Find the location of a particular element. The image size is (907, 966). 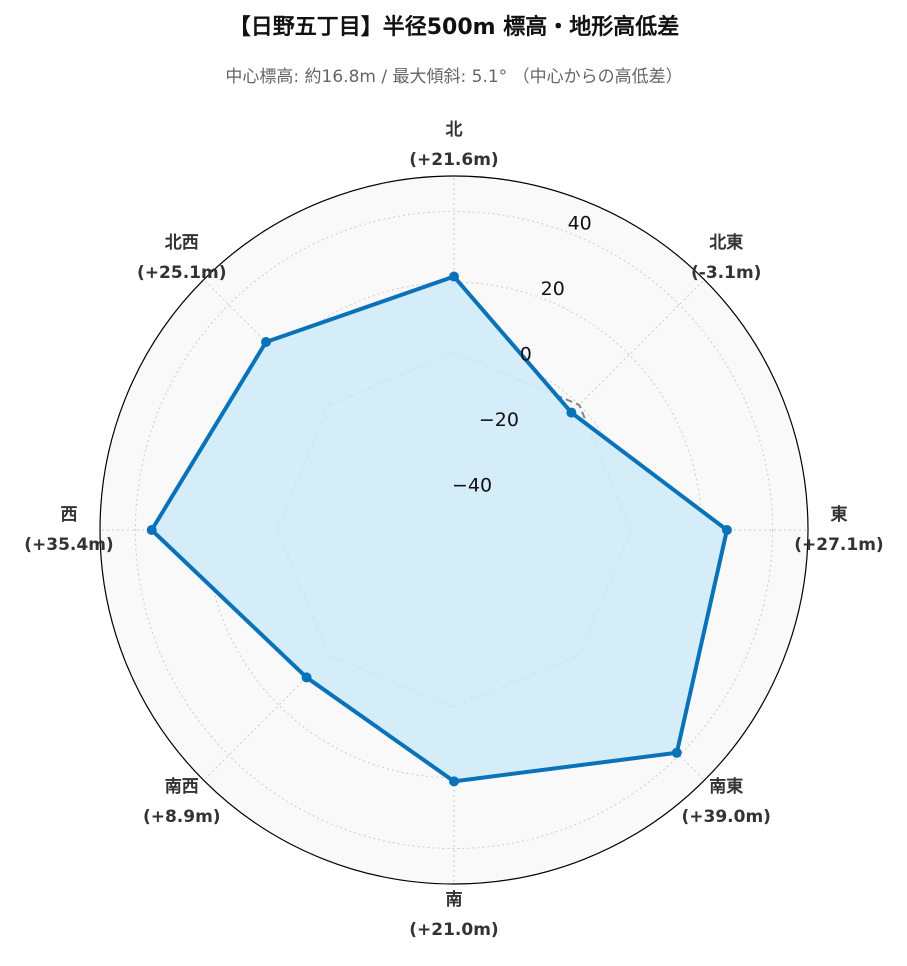

r-tick-label: 20 is located at coordinates (553, 289).